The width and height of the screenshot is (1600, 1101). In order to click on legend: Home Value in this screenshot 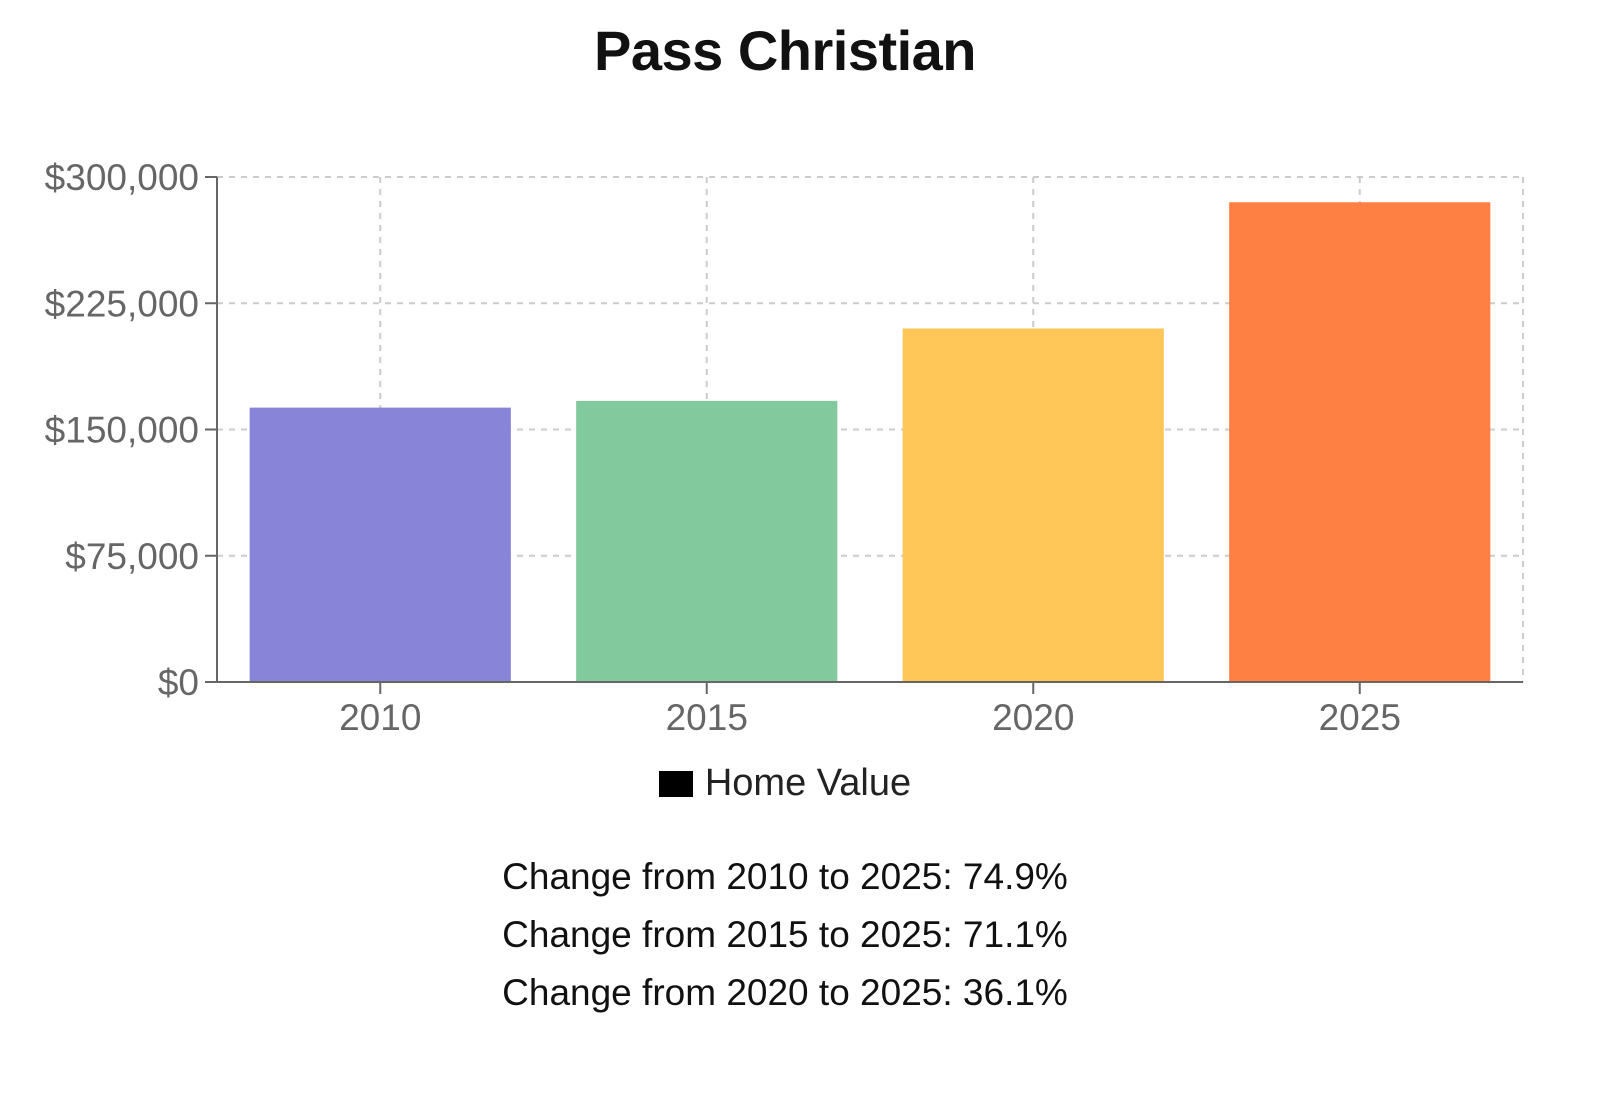, I will do `click(785, 783)`.